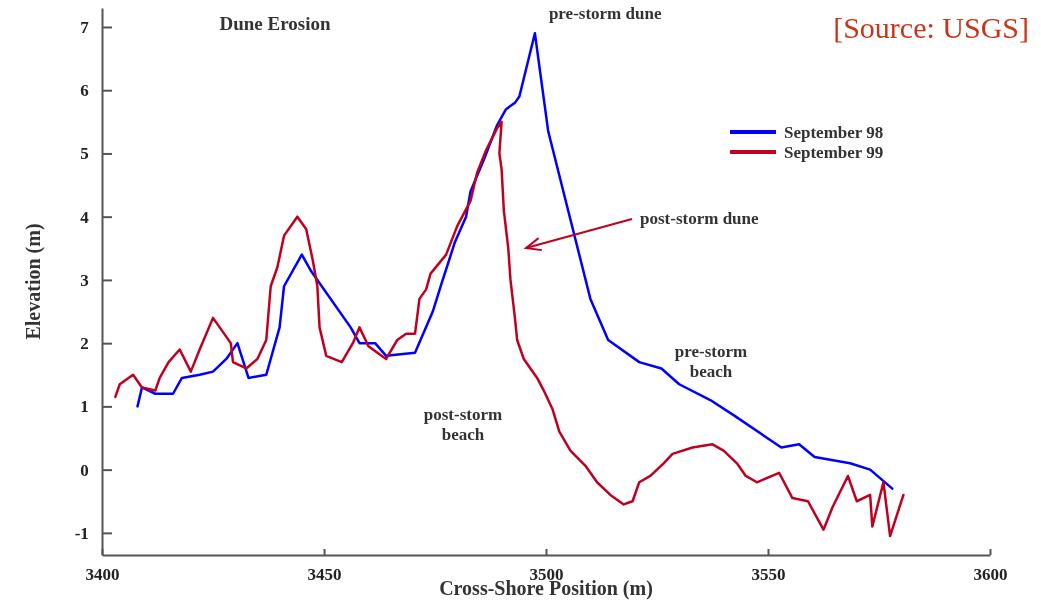  What do you see at coordinates (463, 425) in the screenshot?
I see `annotation: post-storm beach` at bounding box center [463, 425].